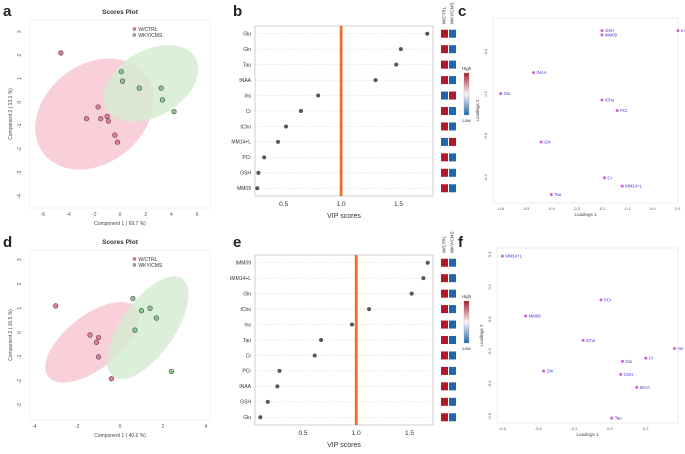 Image resolution: width=685 pixels, height=454 pixels. I want to click on x-tick-label: -4, so click(34, 427).